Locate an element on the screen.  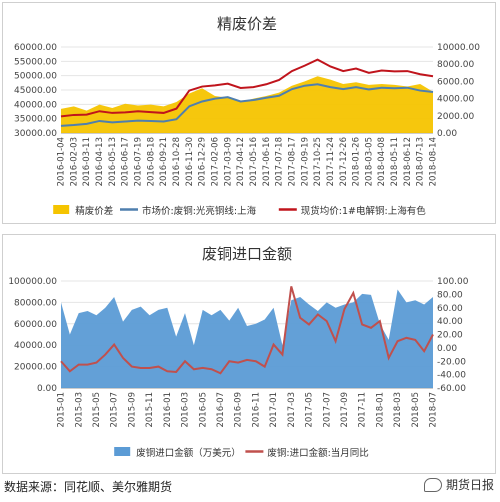
x-tick-label: 2017-03 is located at coordinates (292, 410).